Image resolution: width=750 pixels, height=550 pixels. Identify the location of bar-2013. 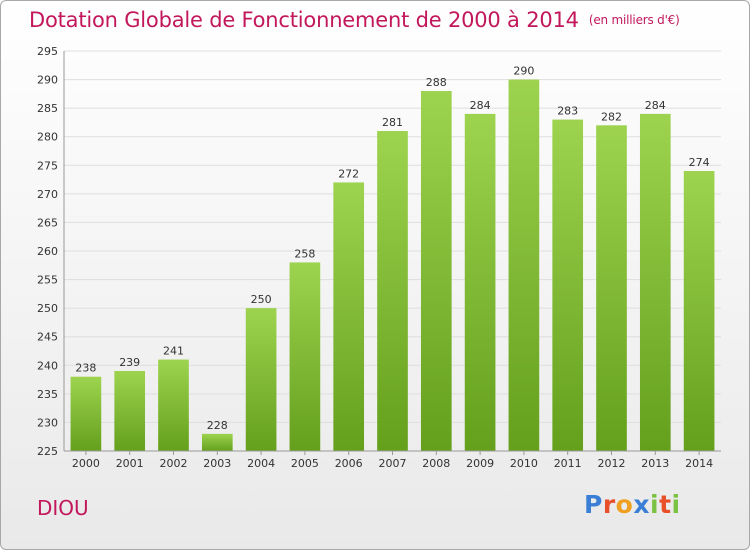
(655, 282).